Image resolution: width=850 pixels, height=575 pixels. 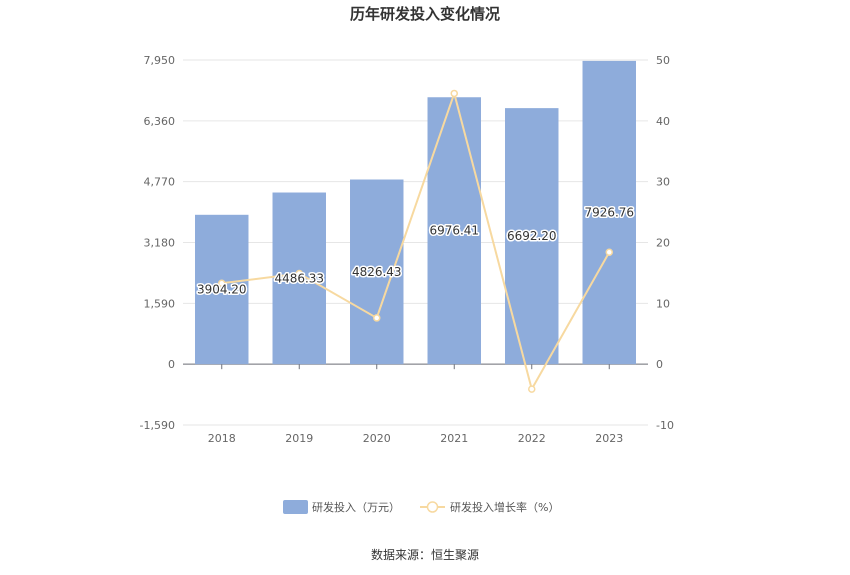 I want to click on right-tick-label: 40, so click(x=663, y=121).